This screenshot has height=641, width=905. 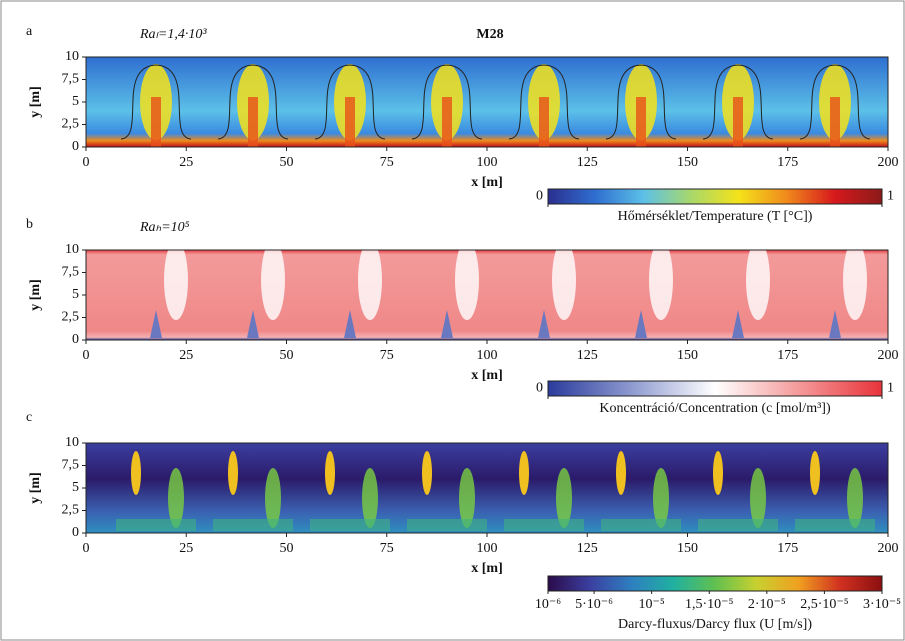 I want to click on chart-title: M28, so click(x=489, y=34).